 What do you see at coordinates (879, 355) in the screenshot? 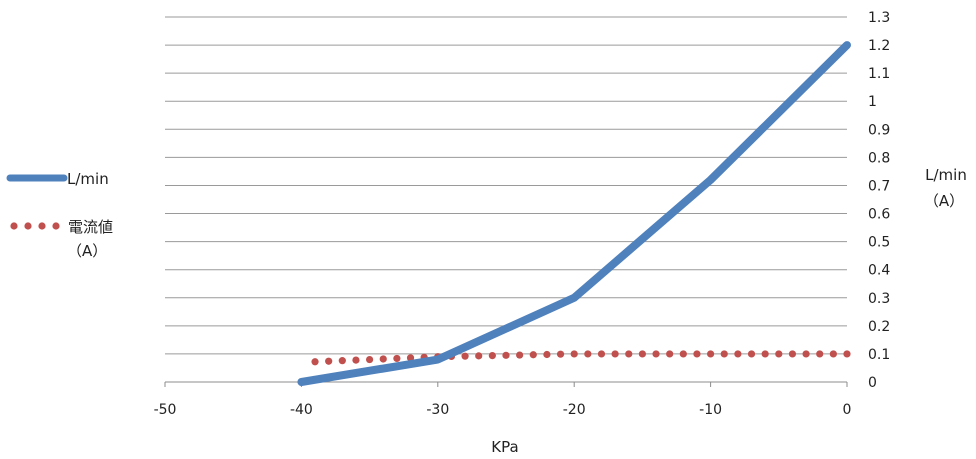
I see `y-tick-label: 0.1` at bounding box center [879, 355].